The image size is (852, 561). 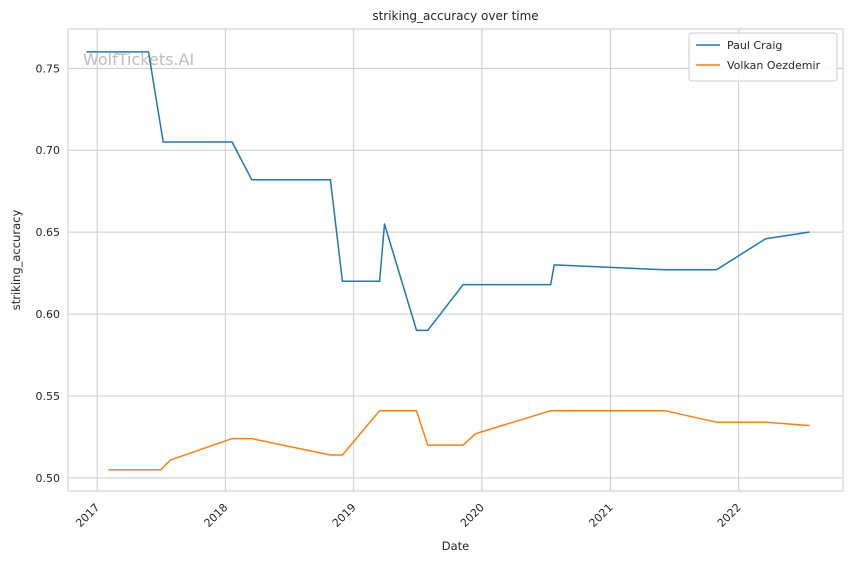 I want to click on legend: Paul Craig Volkan Oezdemir, so click(x=763, y=57).